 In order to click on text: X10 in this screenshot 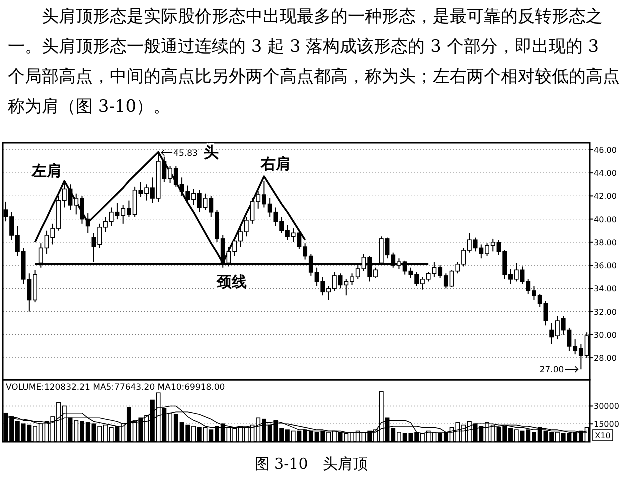, I will do `click(603, 436)`.